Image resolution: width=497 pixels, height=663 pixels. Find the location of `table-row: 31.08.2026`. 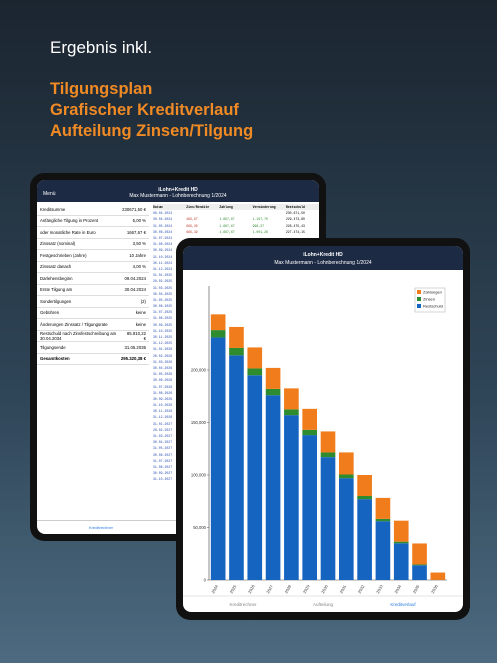

table-row: 31.08.2026 is located at coordinates (236, 393).